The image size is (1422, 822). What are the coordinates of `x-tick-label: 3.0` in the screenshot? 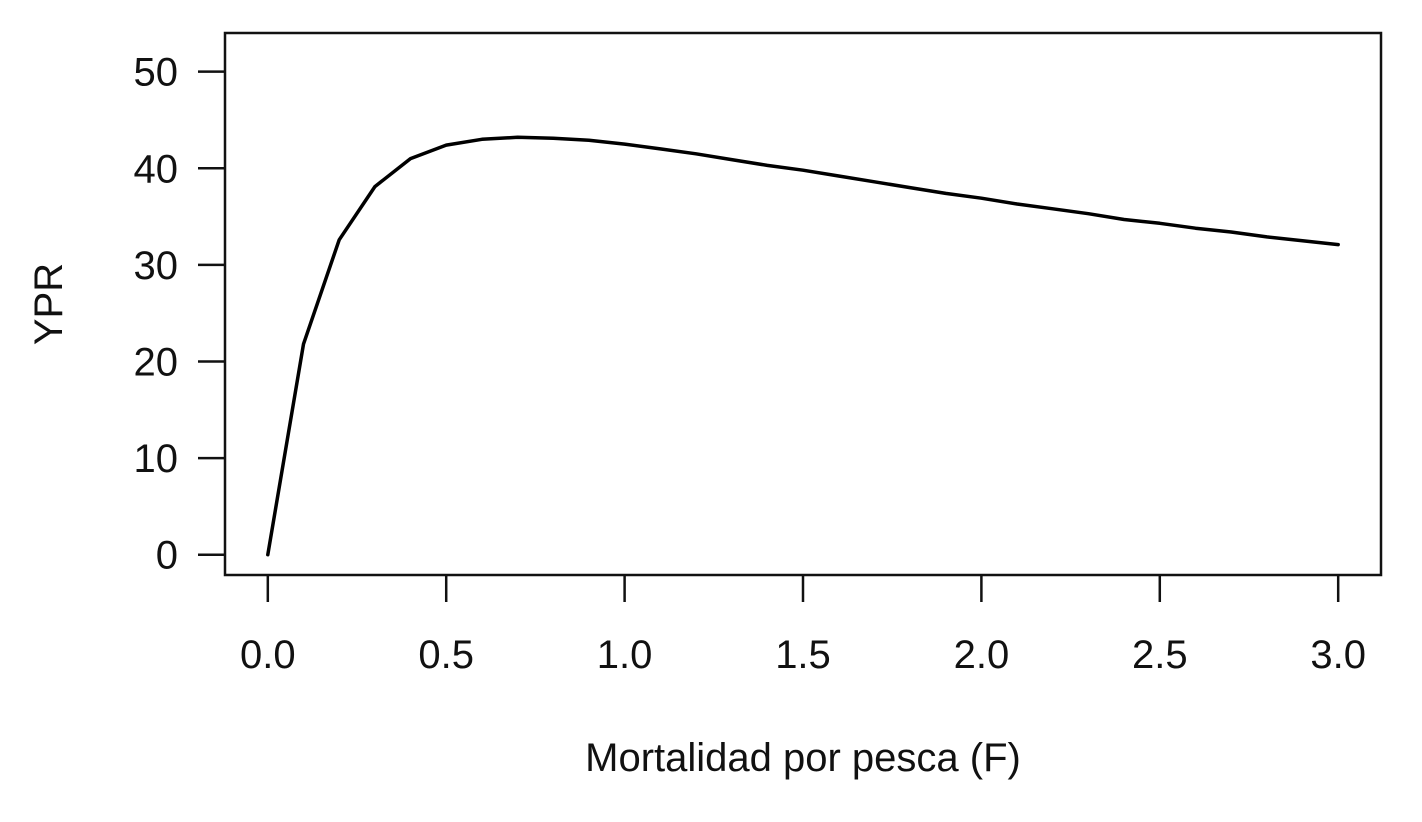 It's located at (1338, 655).